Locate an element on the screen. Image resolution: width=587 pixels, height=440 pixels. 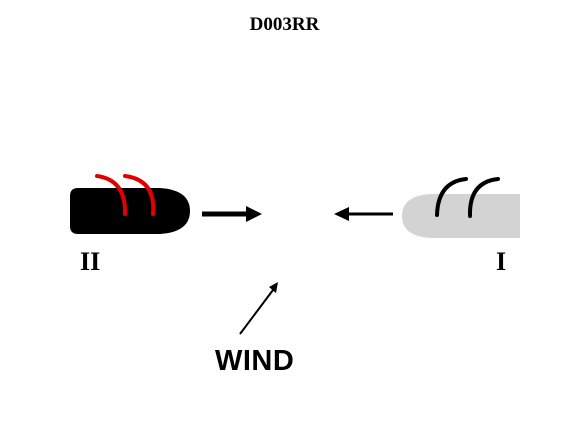
right-hand-shape is located at coordinates (461, 216).